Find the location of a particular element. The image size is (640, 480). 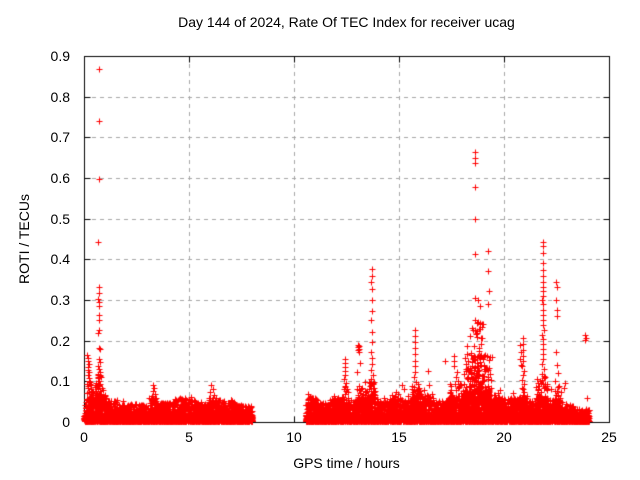

y-tick-label: 0.1 is located at coordinates (60, 381).